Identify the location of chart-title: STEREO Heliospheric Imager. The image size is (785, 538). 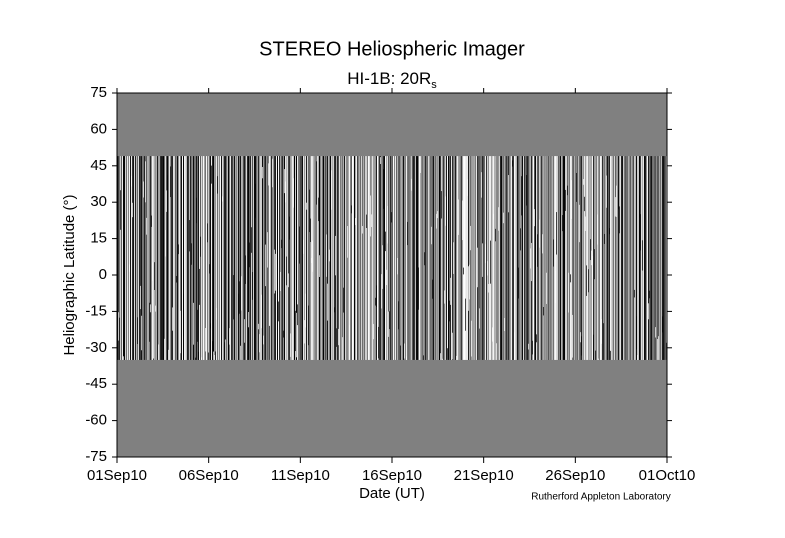
(392, 49).